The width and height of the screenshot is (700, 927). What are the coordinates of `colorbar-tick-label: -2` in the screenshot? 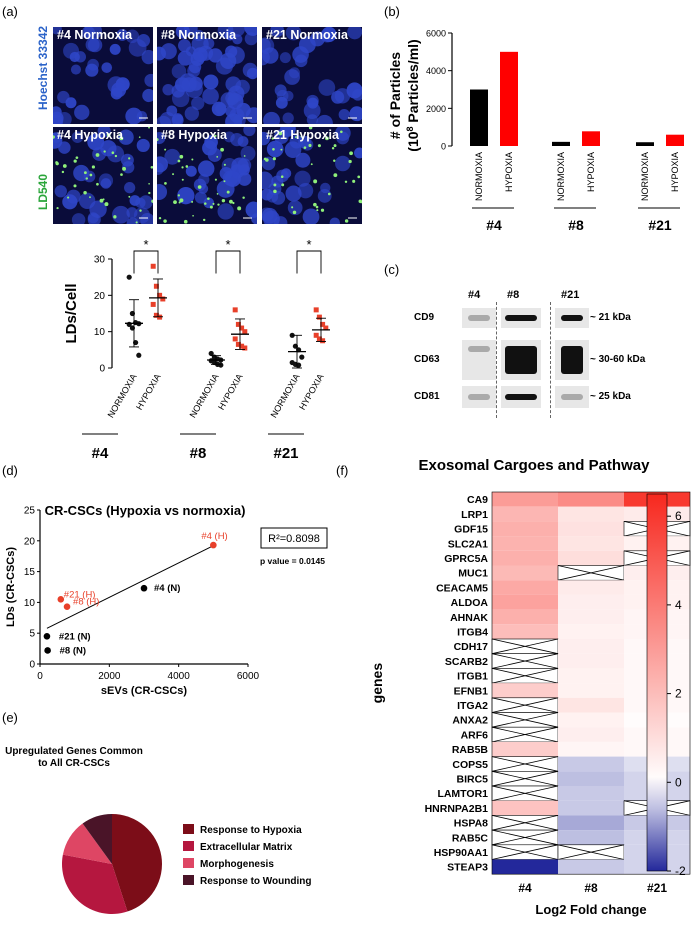 It's located at (680, 871).